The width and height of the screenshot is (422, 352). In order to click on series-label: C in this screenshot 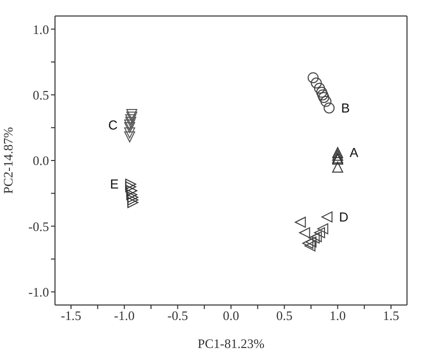, I will do `click(113, 125)`.